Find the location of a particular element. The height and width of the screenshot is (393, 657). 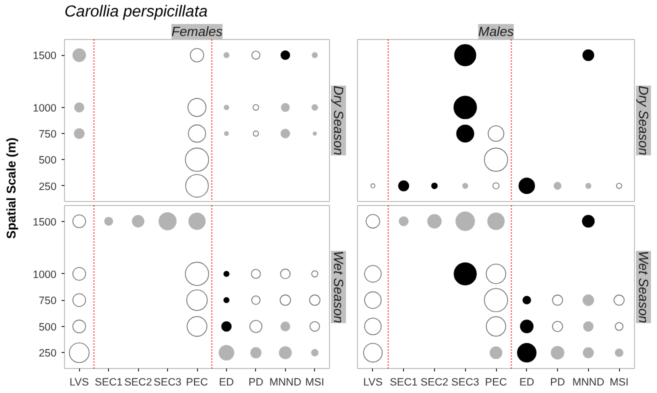

chart-subtitle: Males is located at coordinates (496, 31).